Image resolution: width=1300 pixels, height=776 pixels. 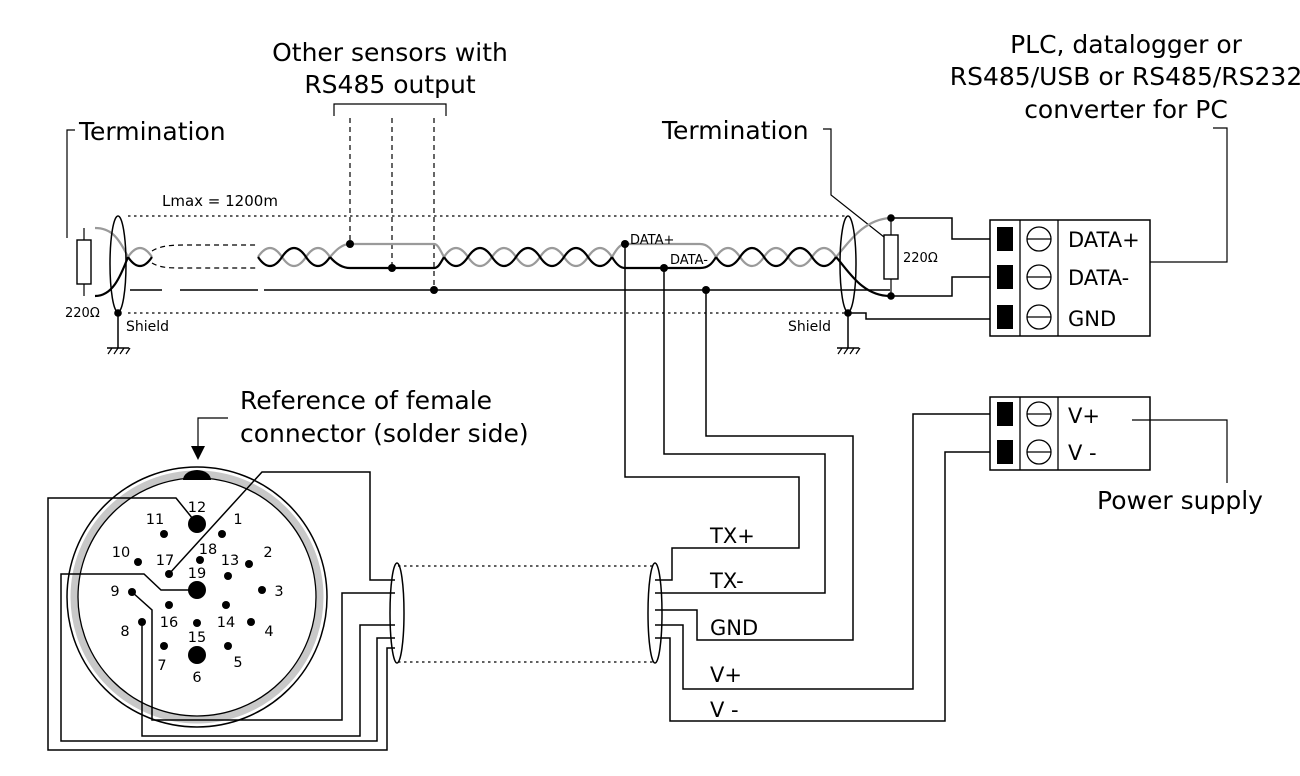 What do you see at coordinates (387, 250) in the screenshot?
I see `pair-breakout-grey` at bounding box center [387, 250].